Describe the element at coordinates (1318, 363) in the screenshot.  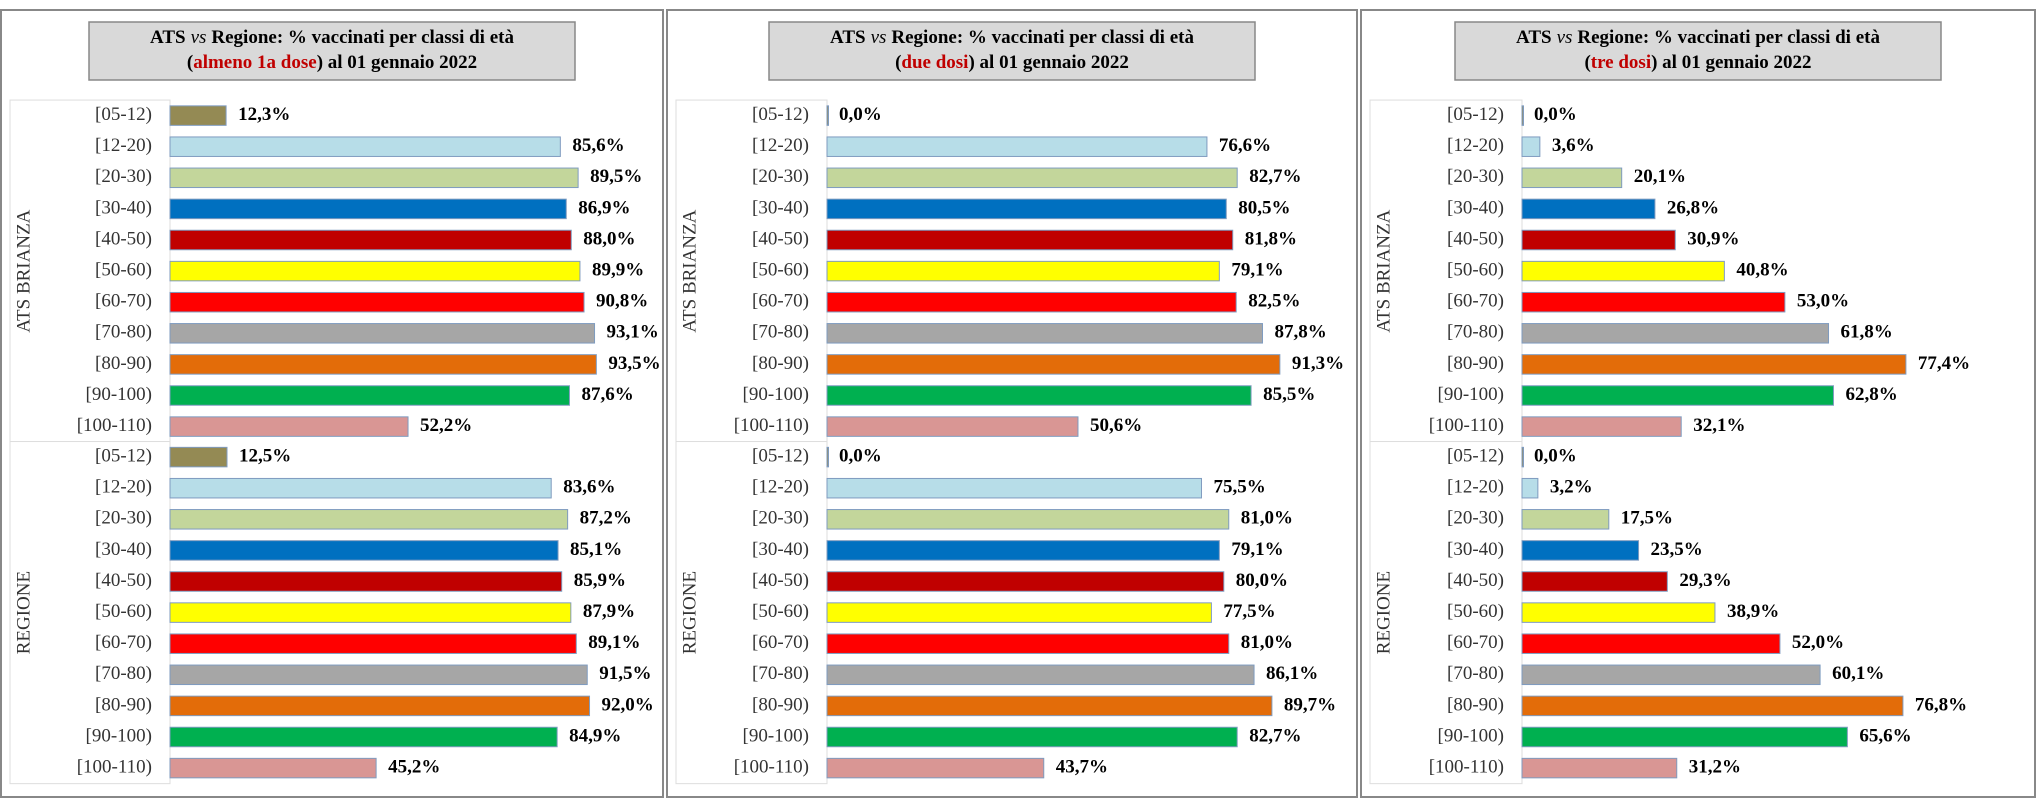
I see `value-label: 91,3%` at that location.